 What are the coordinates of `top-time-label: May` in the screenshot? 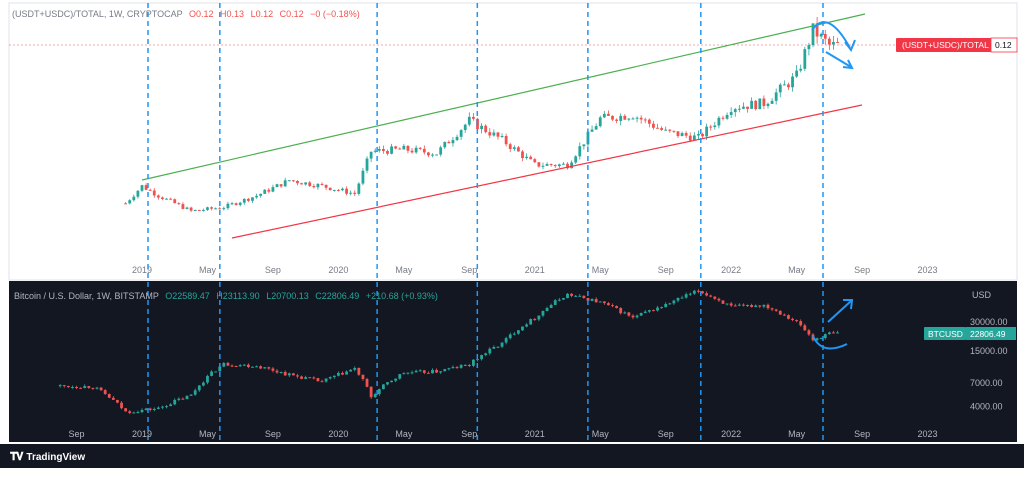 It's located at (404, 270).